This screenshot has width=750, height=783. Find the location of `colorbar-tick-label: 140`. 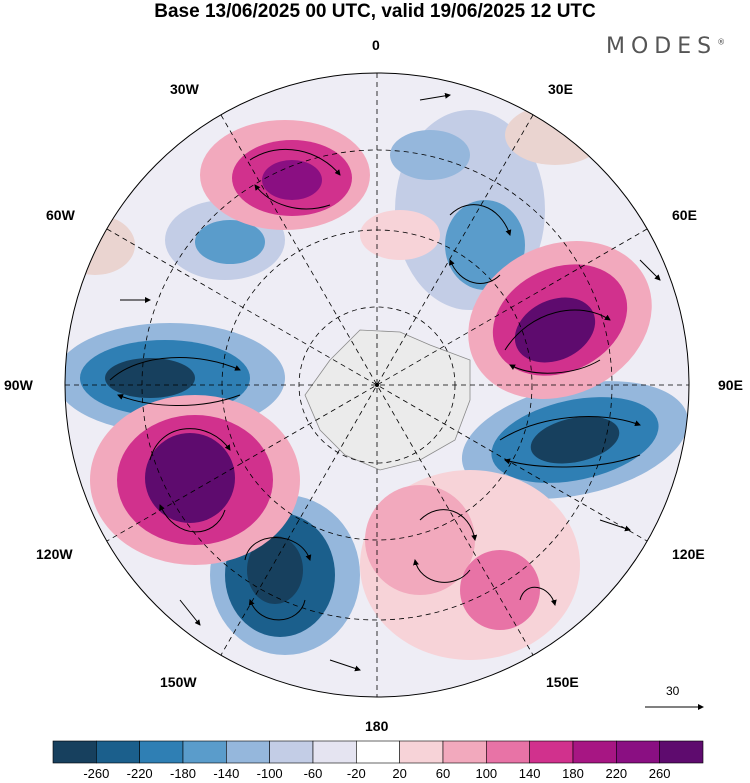

colorbar-tick-label: 140 is located at coordinates (529, 773).